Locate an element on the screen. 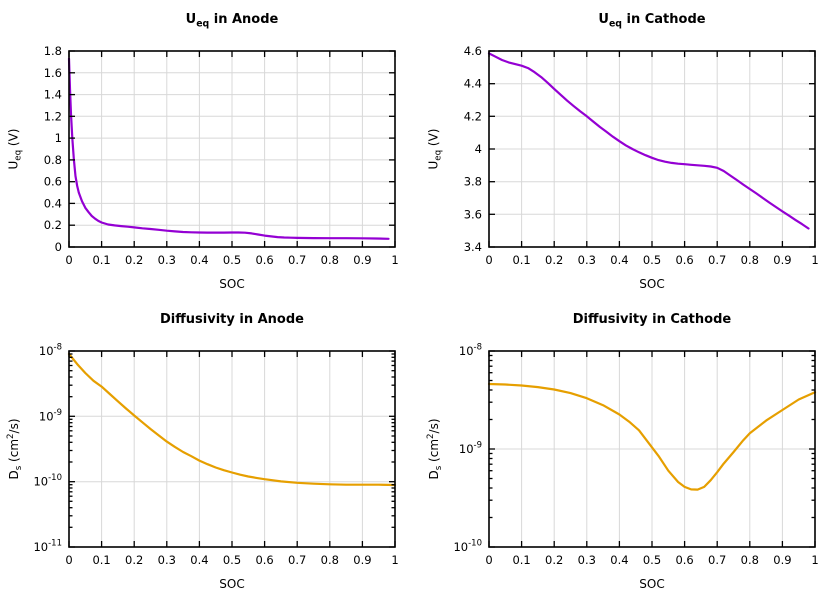 The width and height of the screenshot is (840, 600). y-axis-label-diffusivity-anode: Ds (cm2/s) is located at coordinates (15, 449).